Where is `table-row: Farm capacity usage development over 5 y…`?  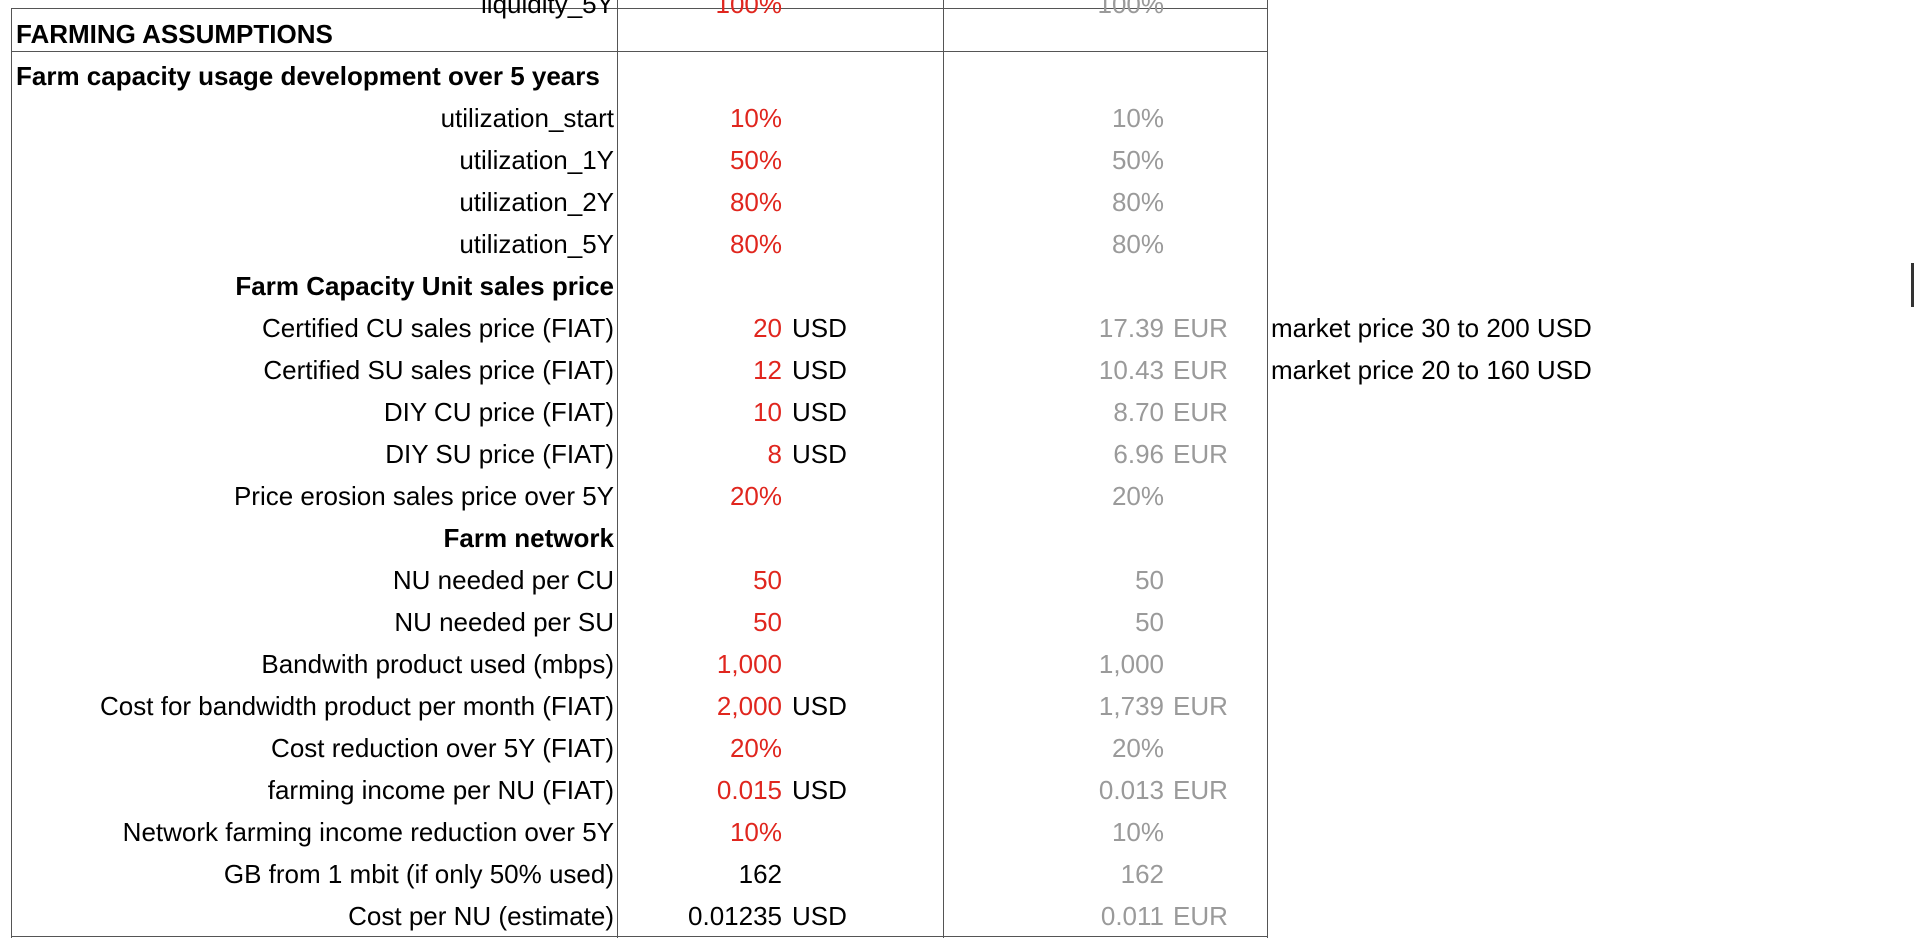
table-row: Farm capacity usage development over 5 y… is located at coordinates (957, 76).